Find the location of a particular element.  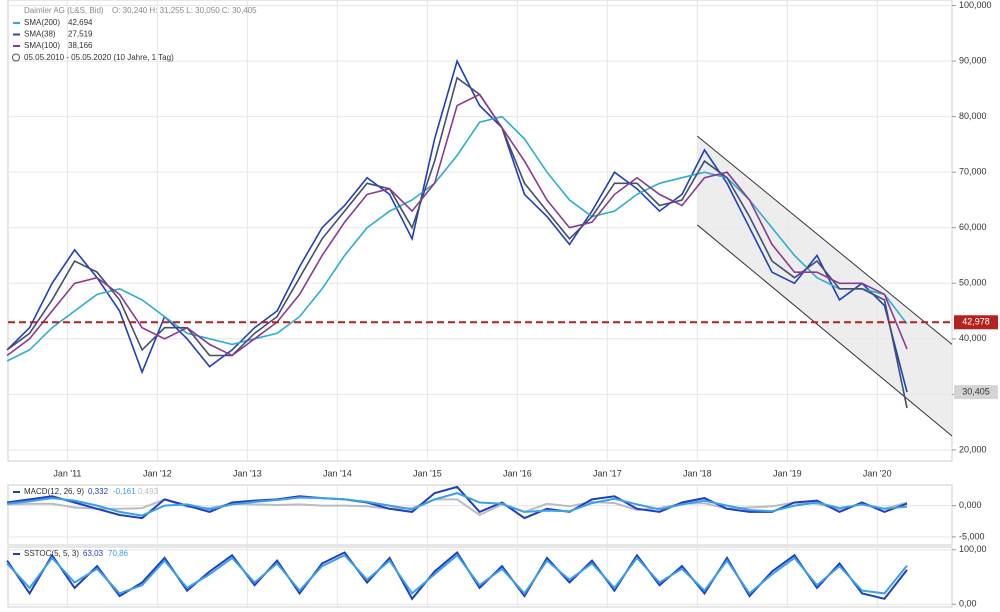

last-price-tag is located at coordinates (976, 392).